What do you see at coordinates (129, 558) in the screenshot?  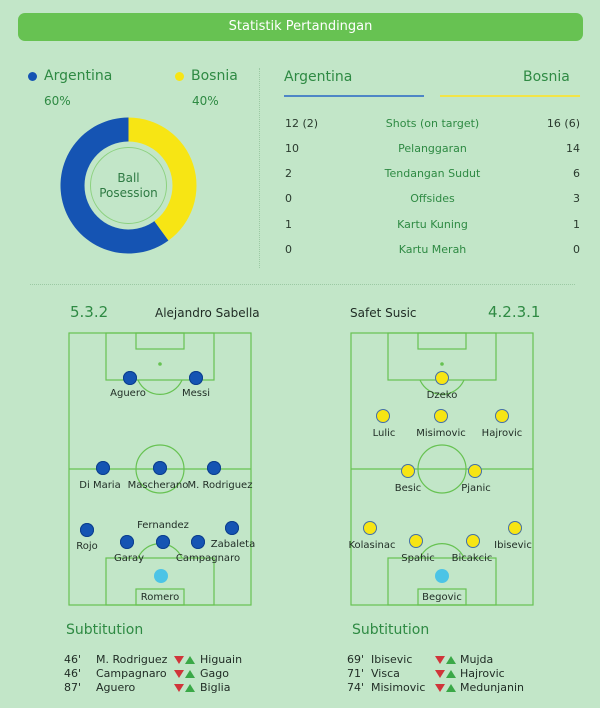 I see `player-name: Garay` at bounding box center [129, 558].